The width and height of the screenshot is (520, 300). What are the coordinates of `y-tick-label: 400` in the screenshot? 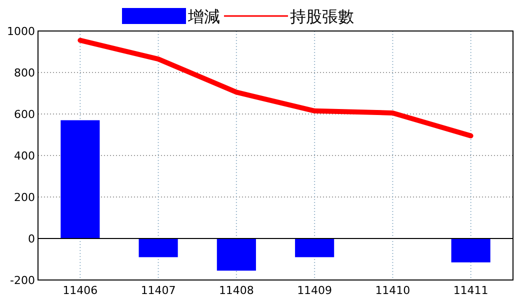 It's located at (24, 155).